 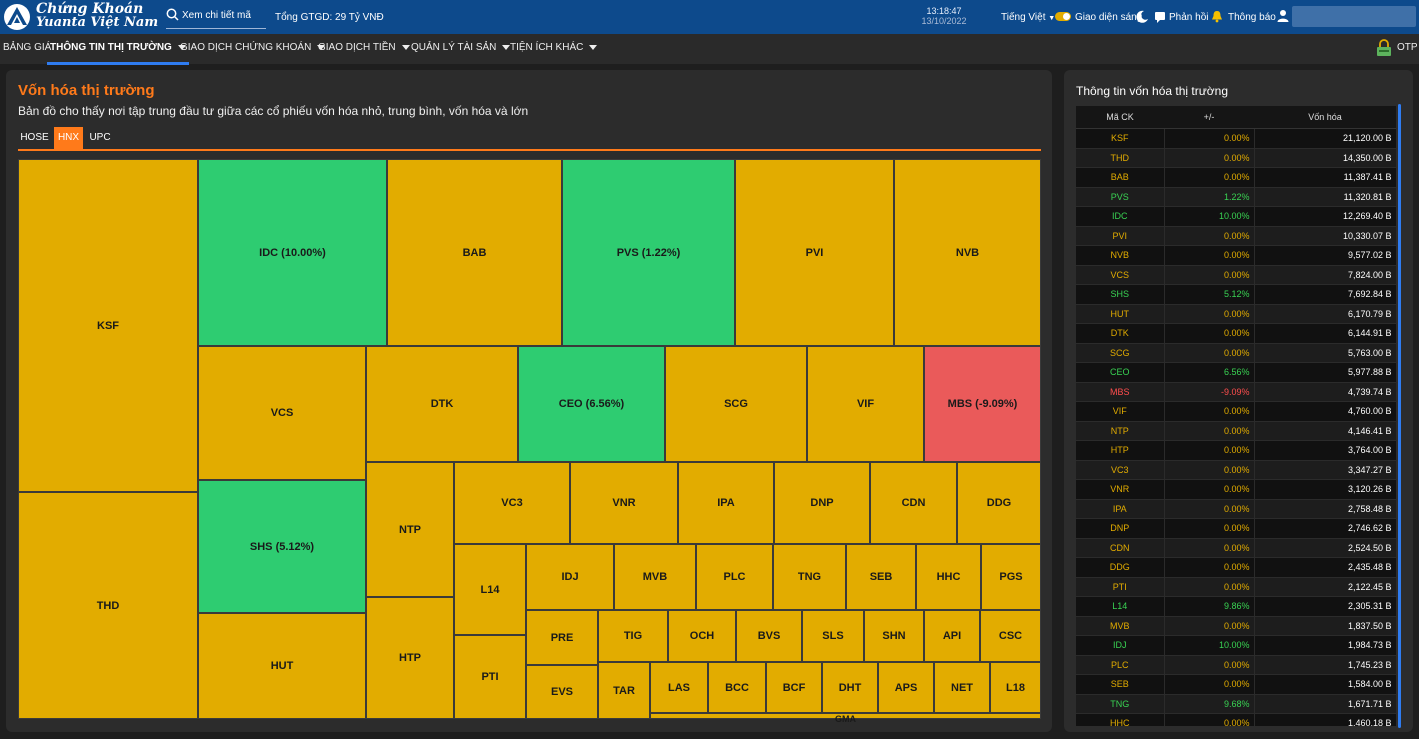 I want to click on treemap-cell-htp: HTP, so click(x=410, y=658).